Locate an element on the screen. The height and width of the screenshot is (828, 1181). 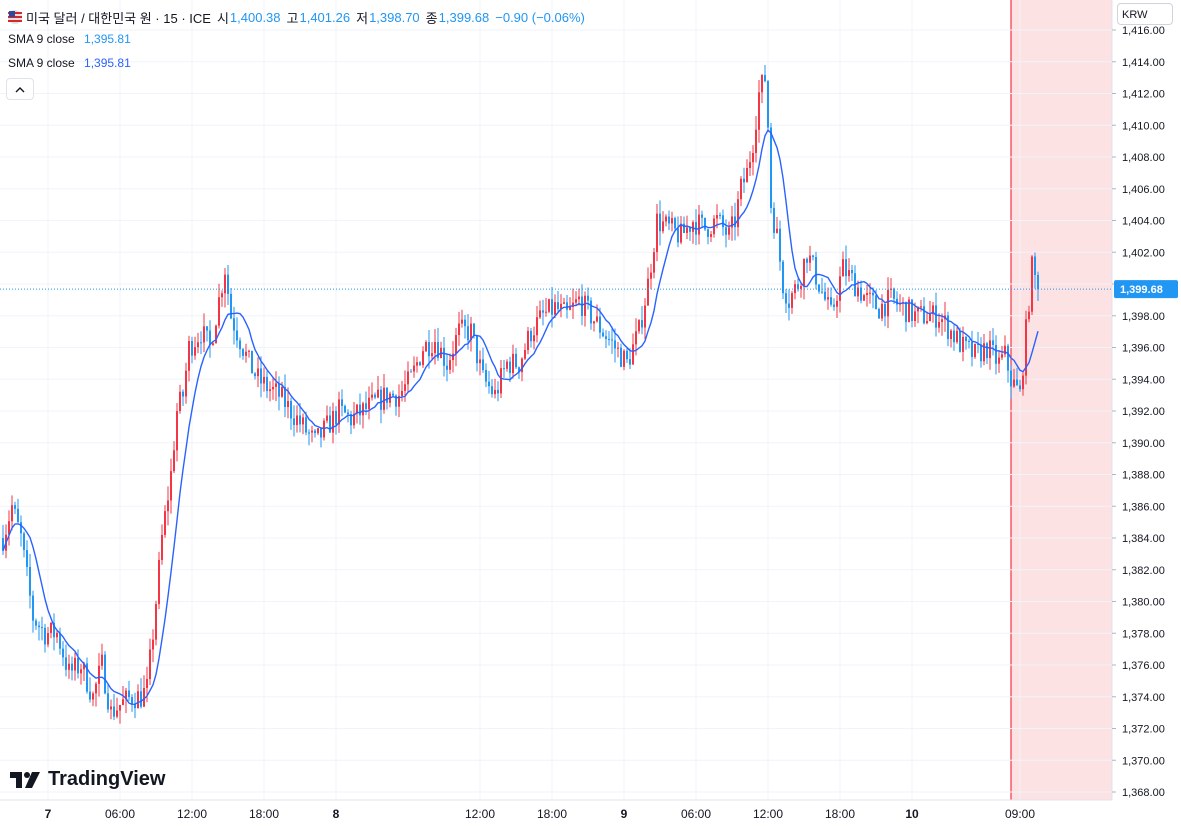
sma-indicator-1: SMA 9 close 1,395.81 is located at coordinates (69, 39).